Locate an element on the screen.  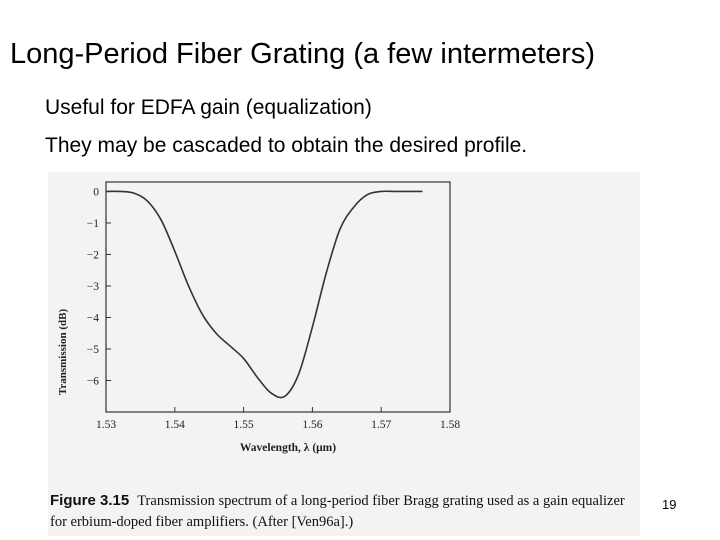
y-tick-label: 0 is located at coordinates (96, 192).